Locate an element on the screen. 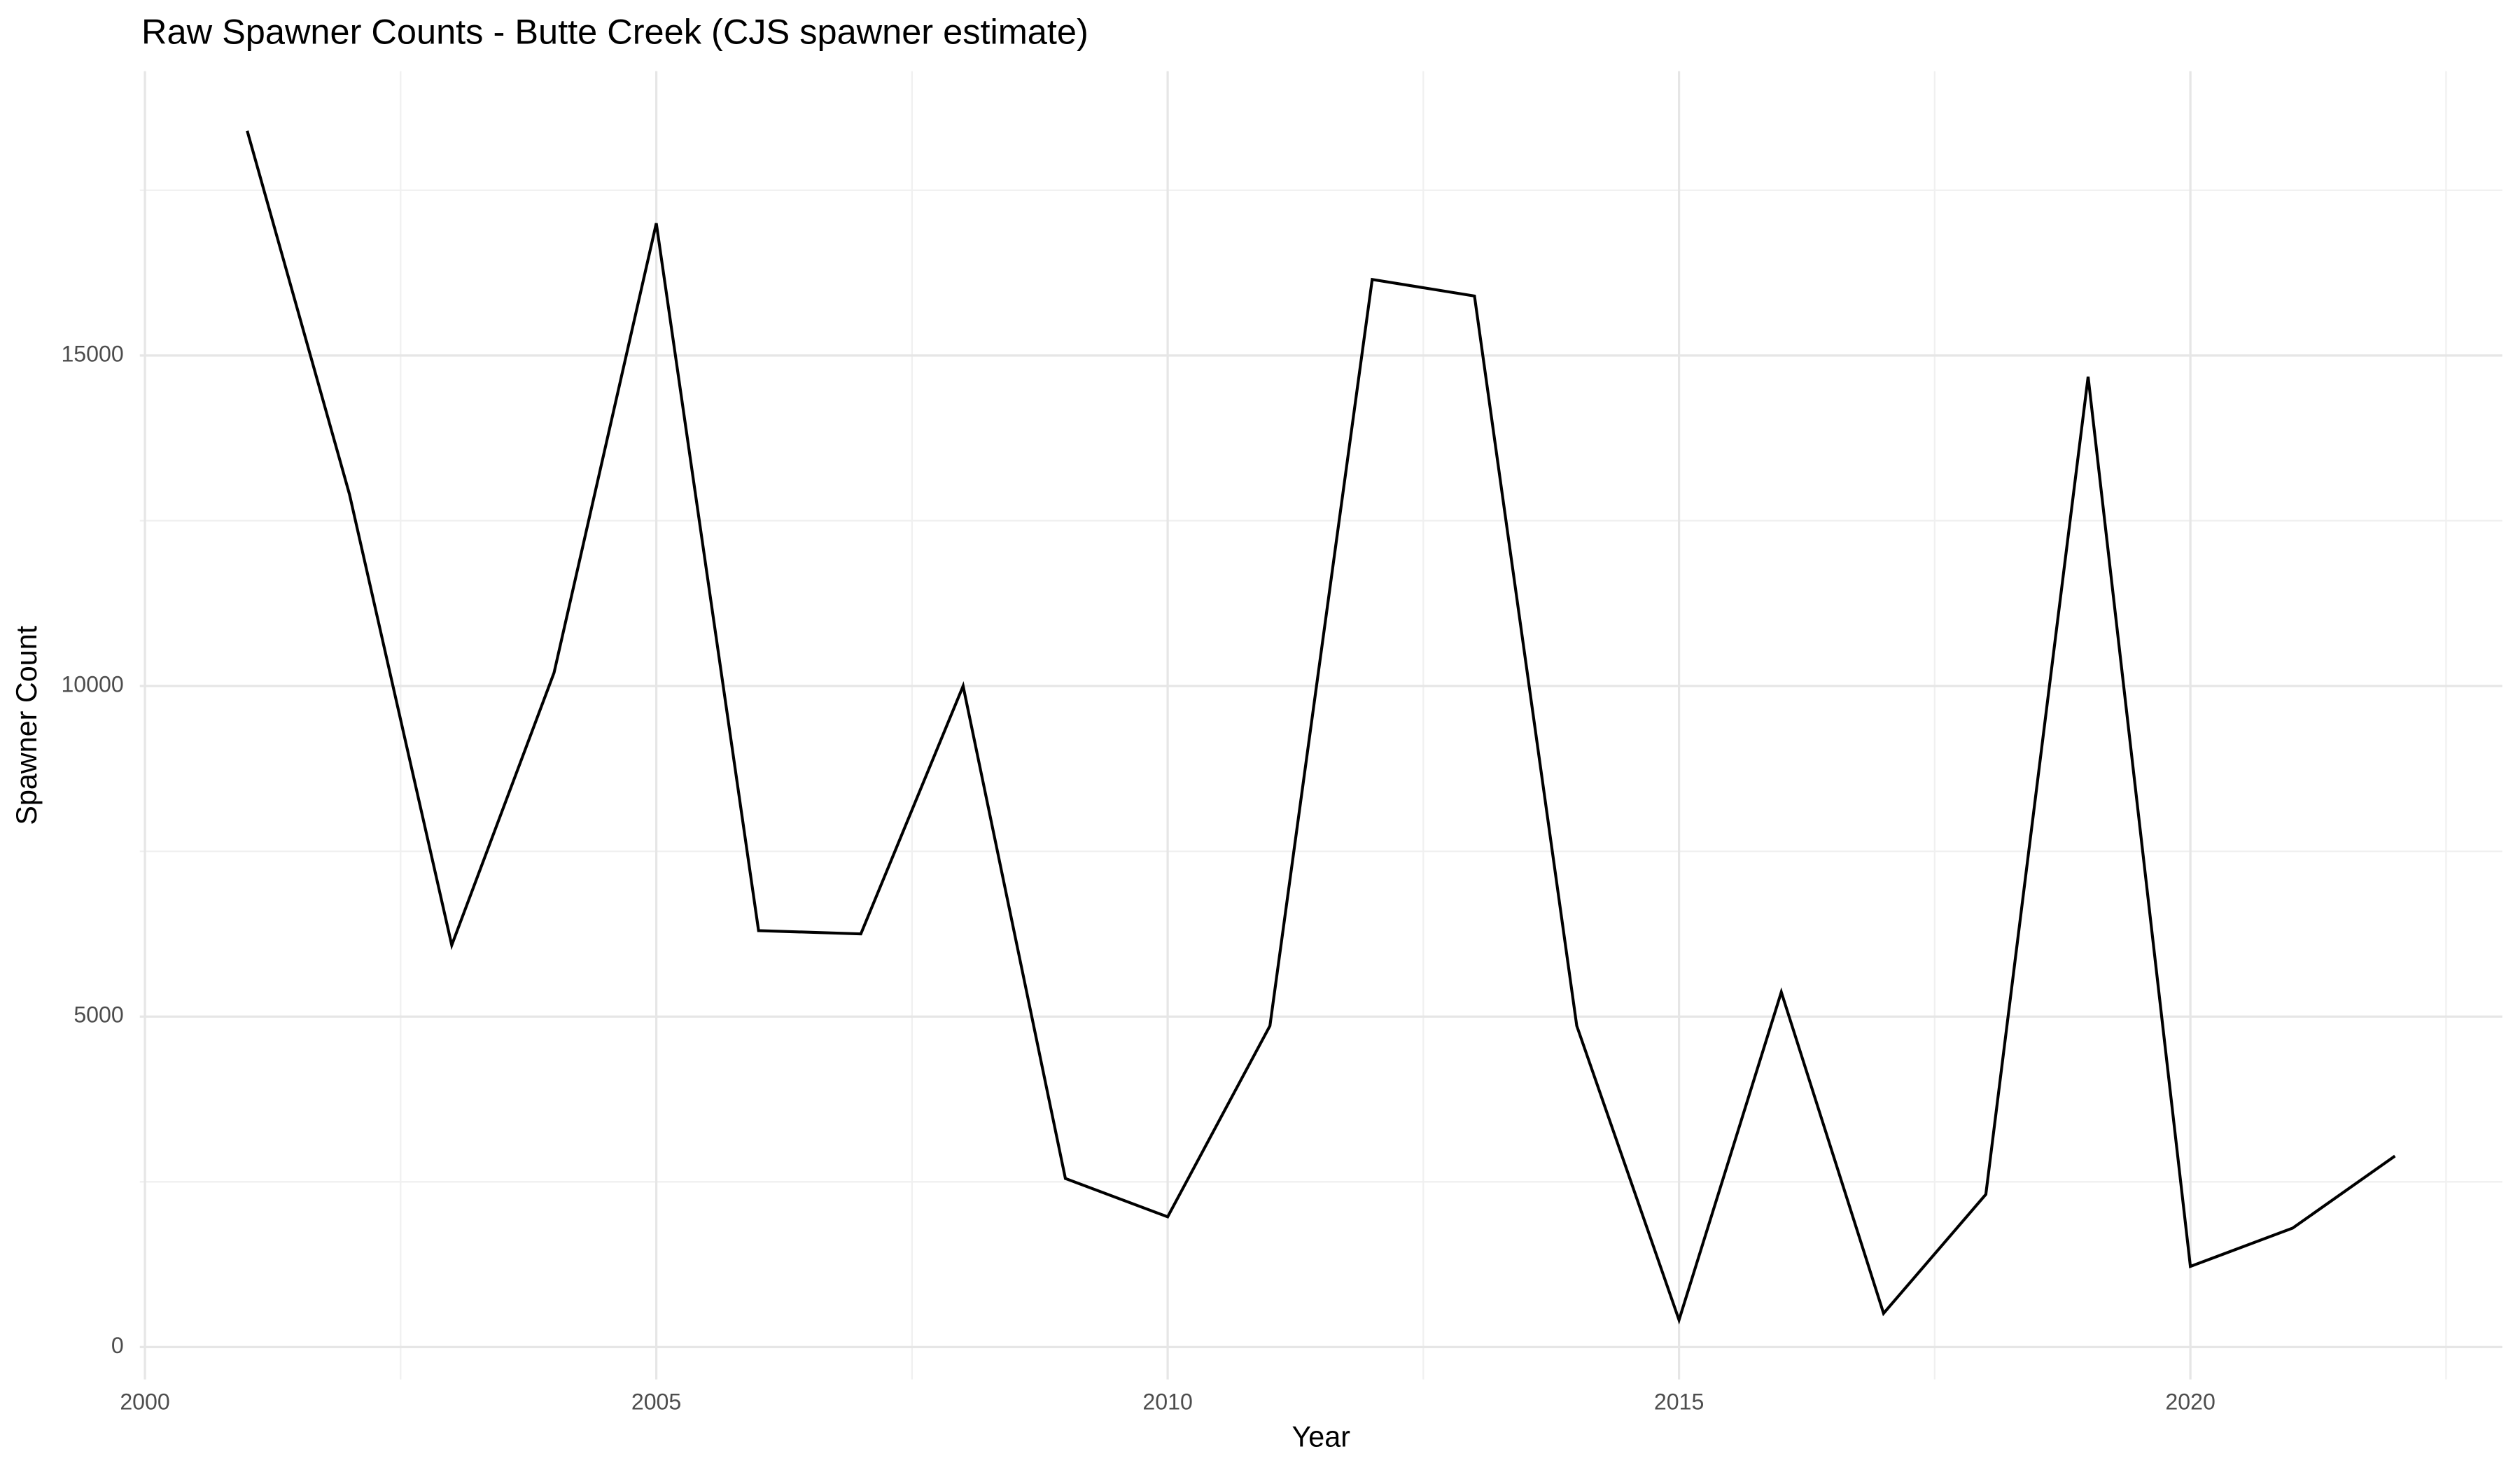 The image size is (2520, 1470). x-tick-label: 2015 is located at coordinates (1679, 1402).